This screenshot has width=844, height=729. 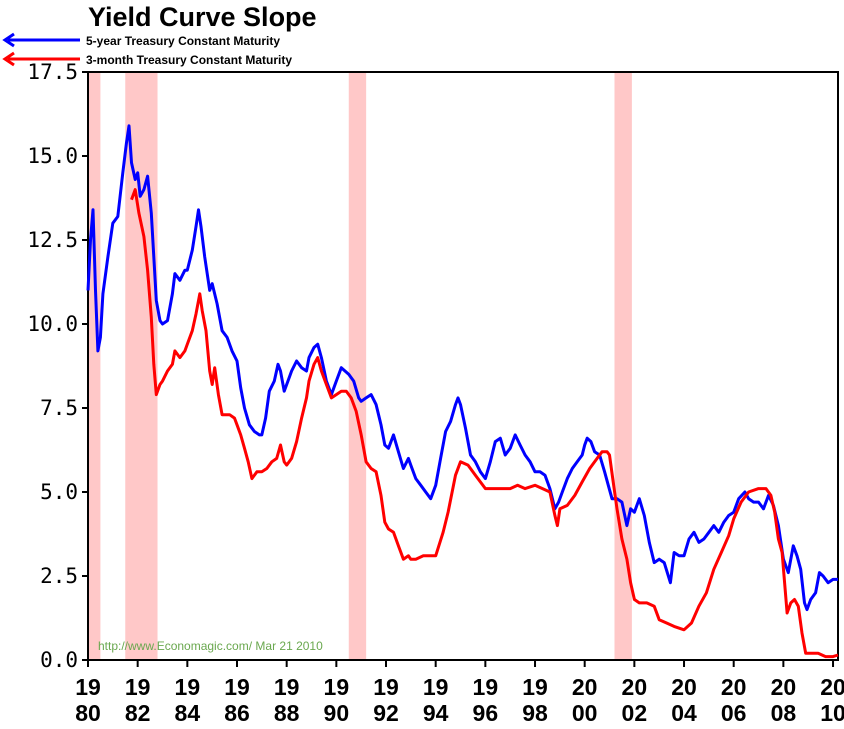 What do you see at coordinates (183, 41) in the screenshot?
I see `legend-label-5yr: 5-year Treasury Constant Maturity` at bounding box center [183, 41].